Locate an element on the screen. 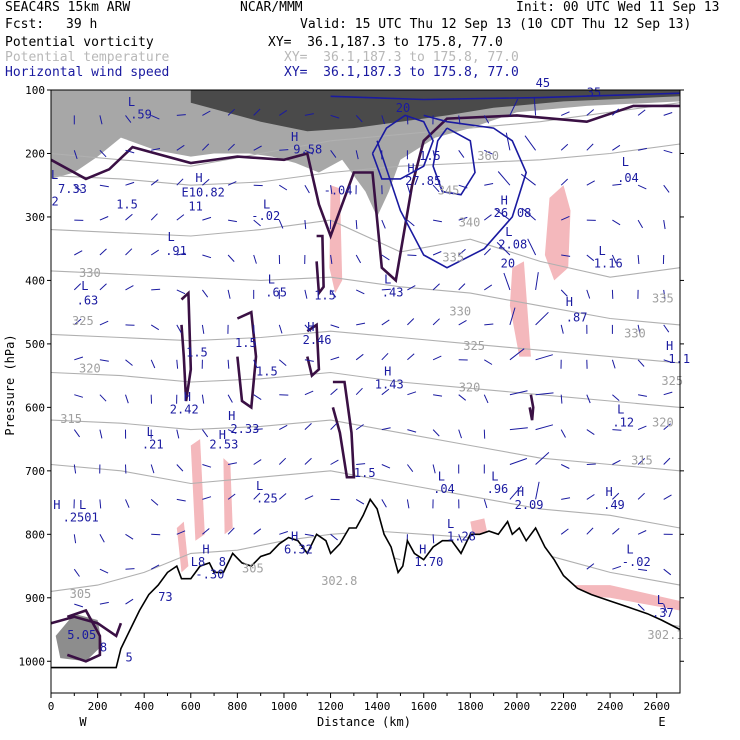 The image size is (740, 740). annotation-label: L8 is located at coordinates (198, 562).